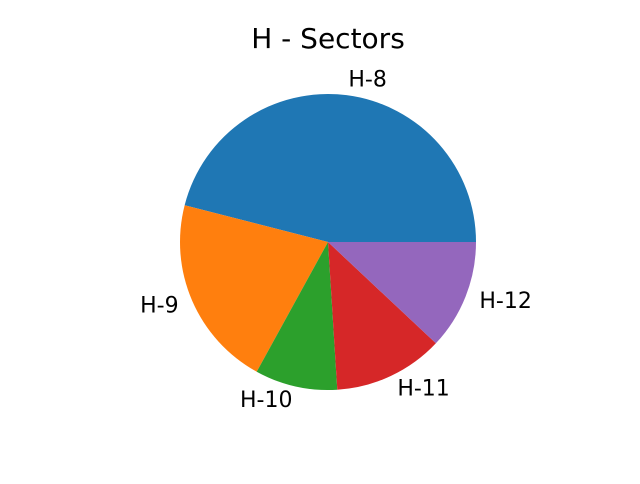 This screenshot has width=640, height=484. Describe the element at coordinates (367, 79) in the screenshot. I see `pie-label-h-8: H-8` at that location.